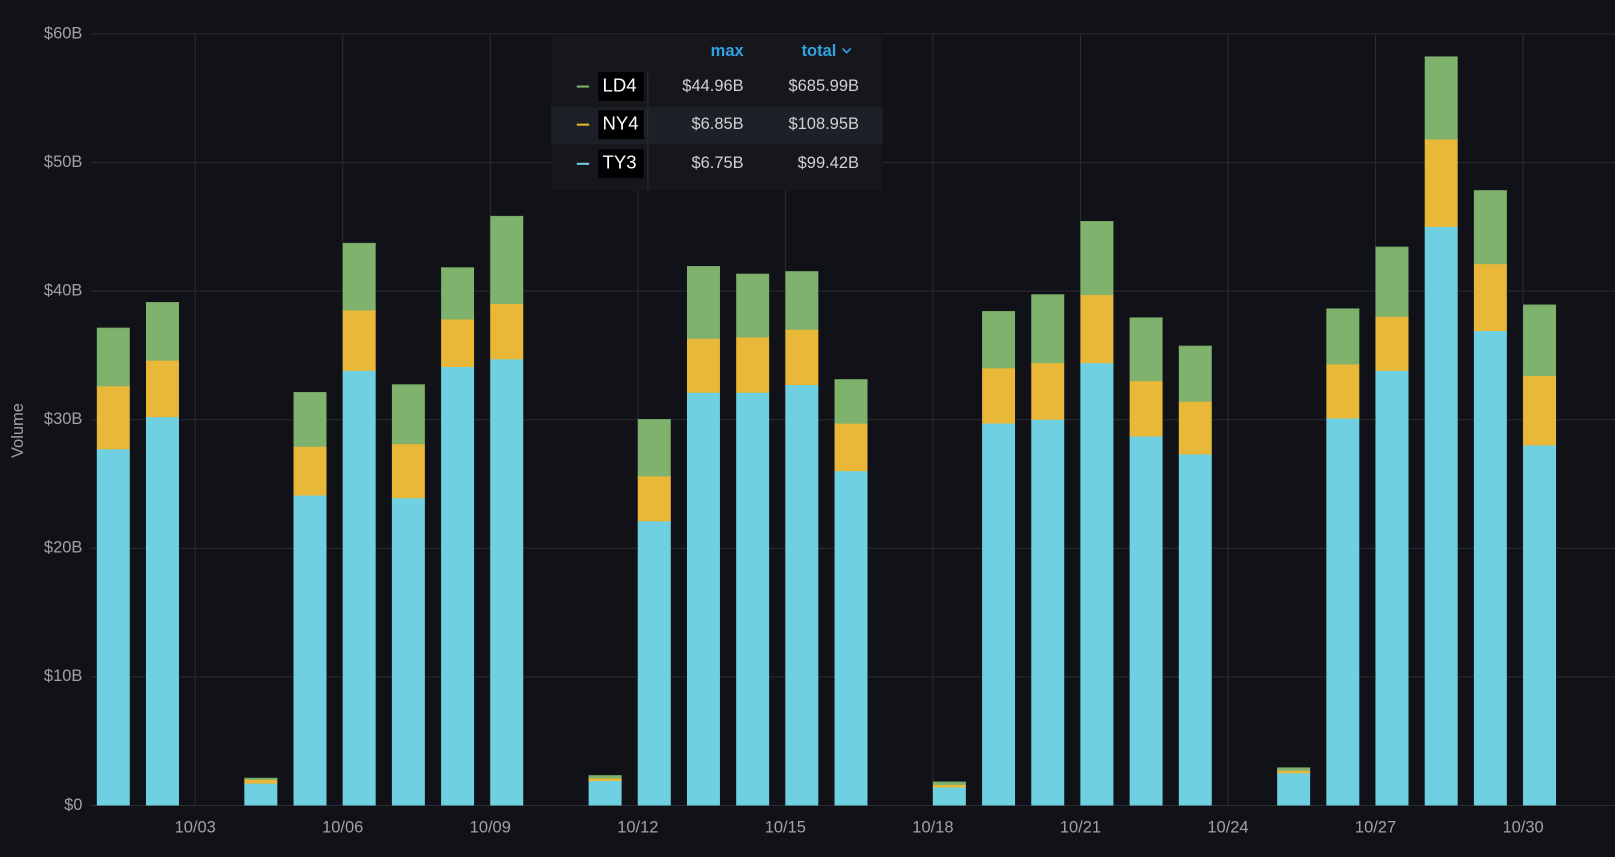  What do you see at coordinates (1227, 827) in the screenshot?
I see `x-tick-label: 10/24` at bounding box center [1227, 827].